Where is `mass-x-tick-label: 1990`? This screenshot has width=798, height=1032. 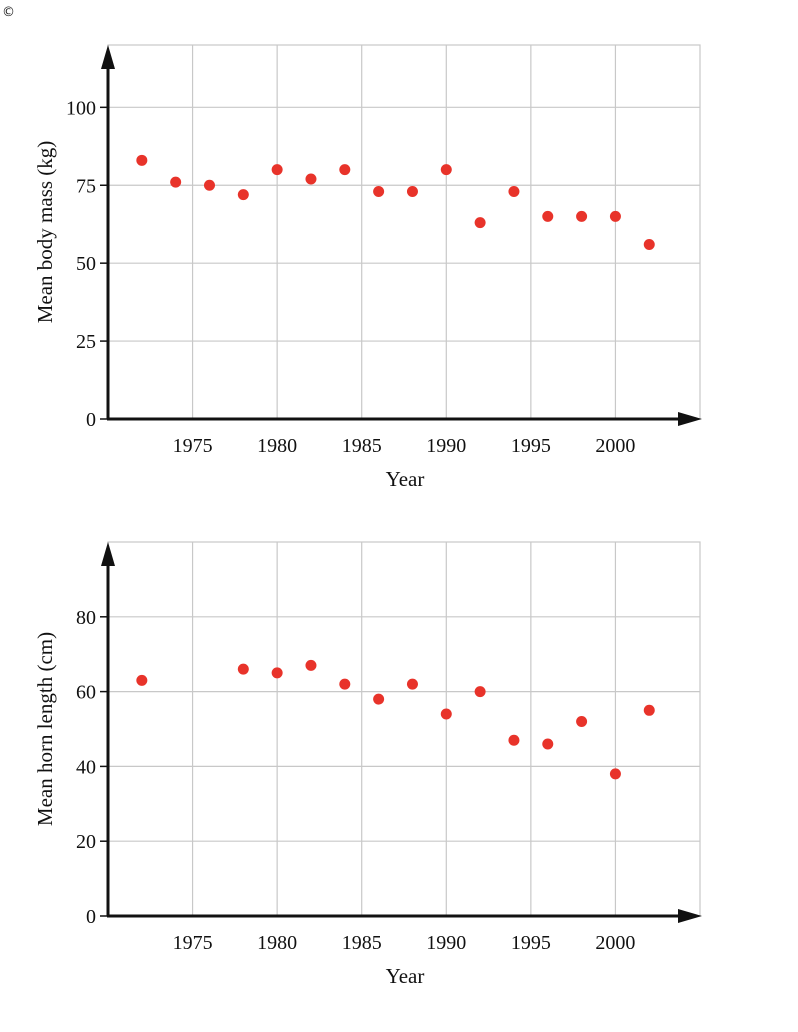 mass-x-tick-label: 1990 is located at coordinates (446, 446).